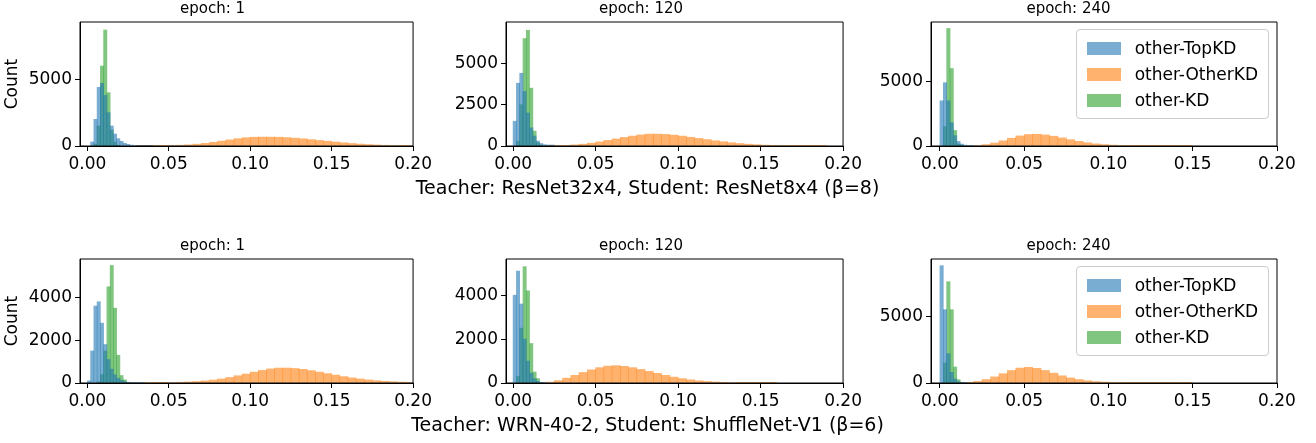  Describe the element at coordinates (647, 187) in the screenshot. I see `x-axis-title: Teacher: ResNet32x4, Student: ResNet8x4 (β=8)` at that location.